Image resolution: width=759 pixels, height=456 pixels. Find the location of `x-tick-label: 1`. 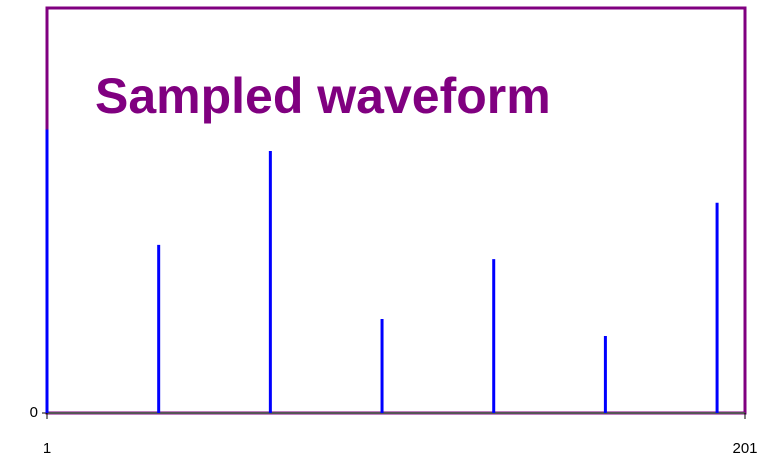

x-tick-label: 1 is located at coordinates (47, 448).